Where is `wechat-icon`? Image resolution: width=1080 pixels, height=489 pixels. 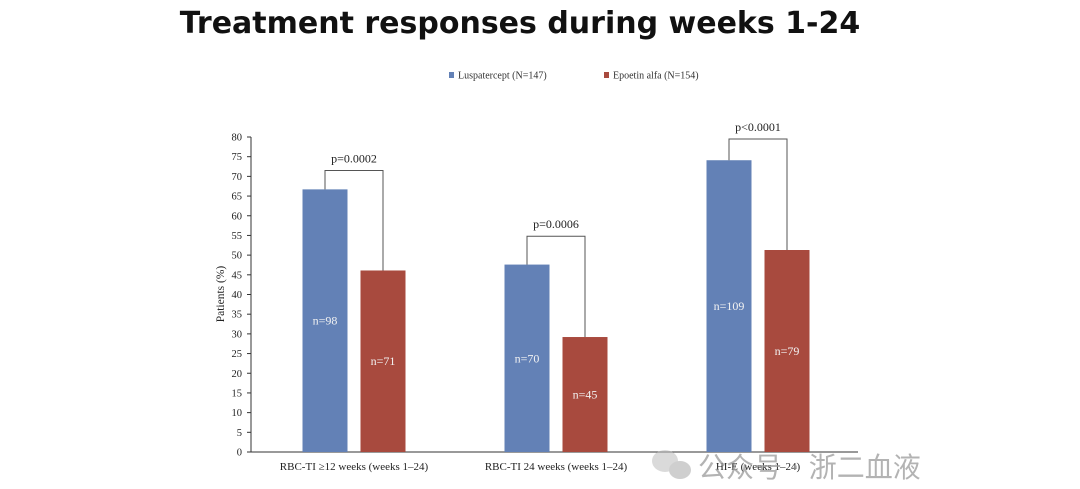
wechat-icon is located at coordinates (671, 464).